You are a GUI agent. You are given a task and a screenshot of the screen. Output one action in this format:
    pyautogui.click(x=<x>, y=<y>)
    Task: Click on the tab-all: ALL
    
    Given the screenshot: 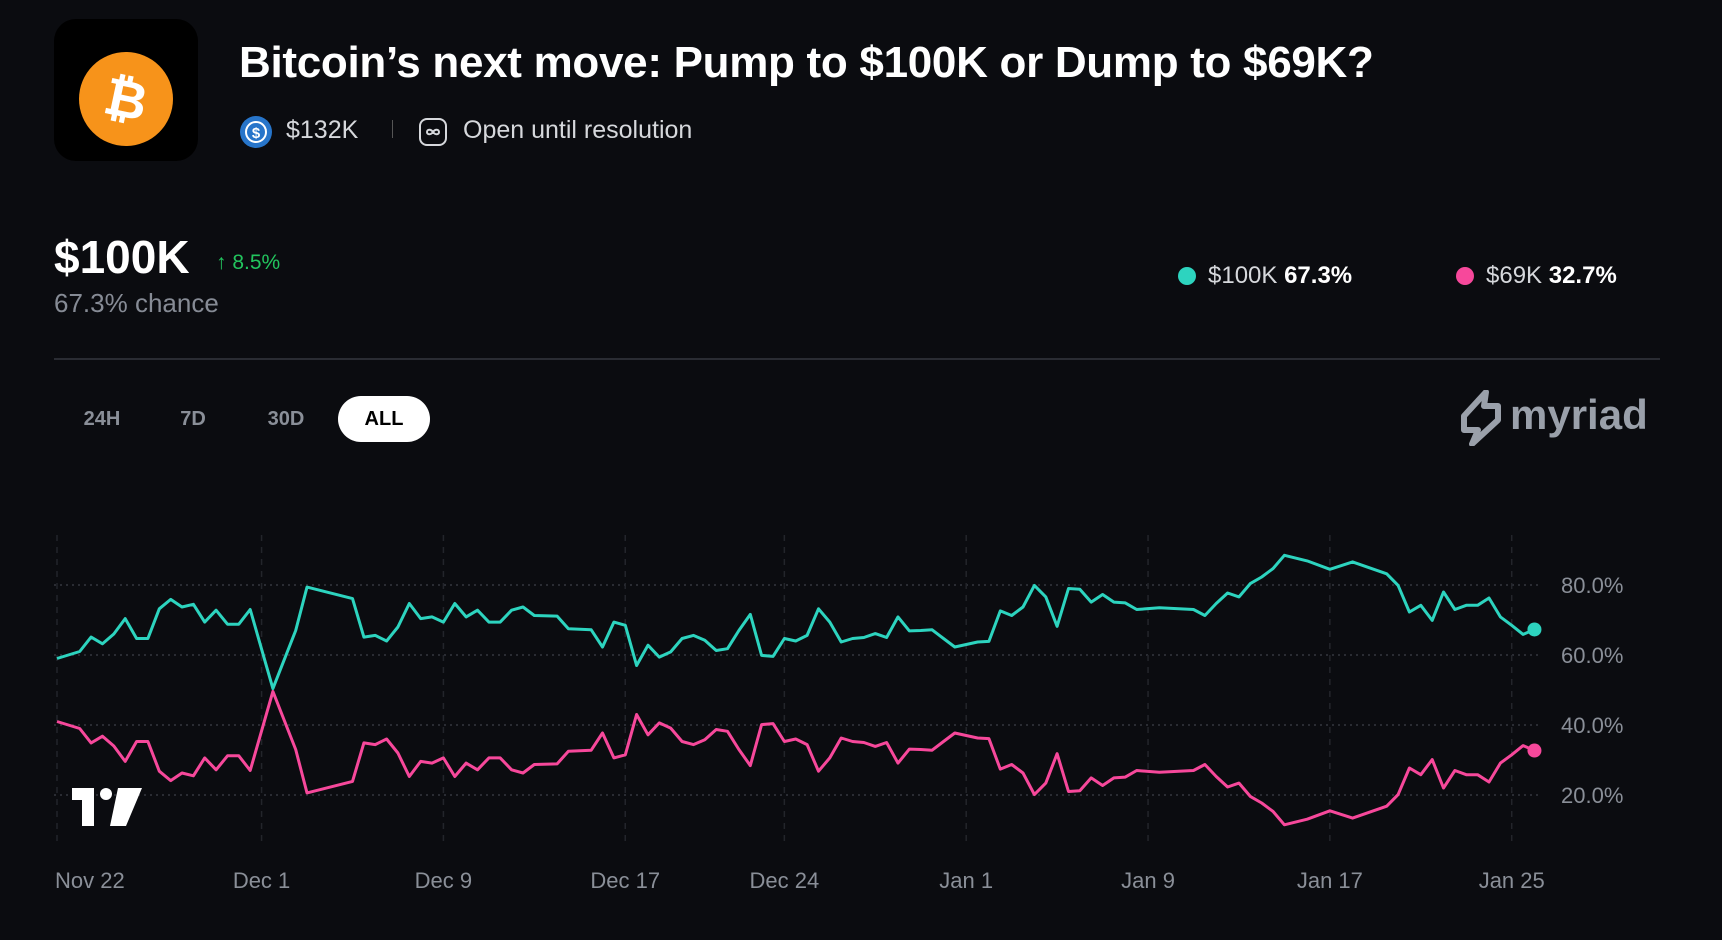 What is the action you would take?
    pyautogui.click(x=384, y=419)
    